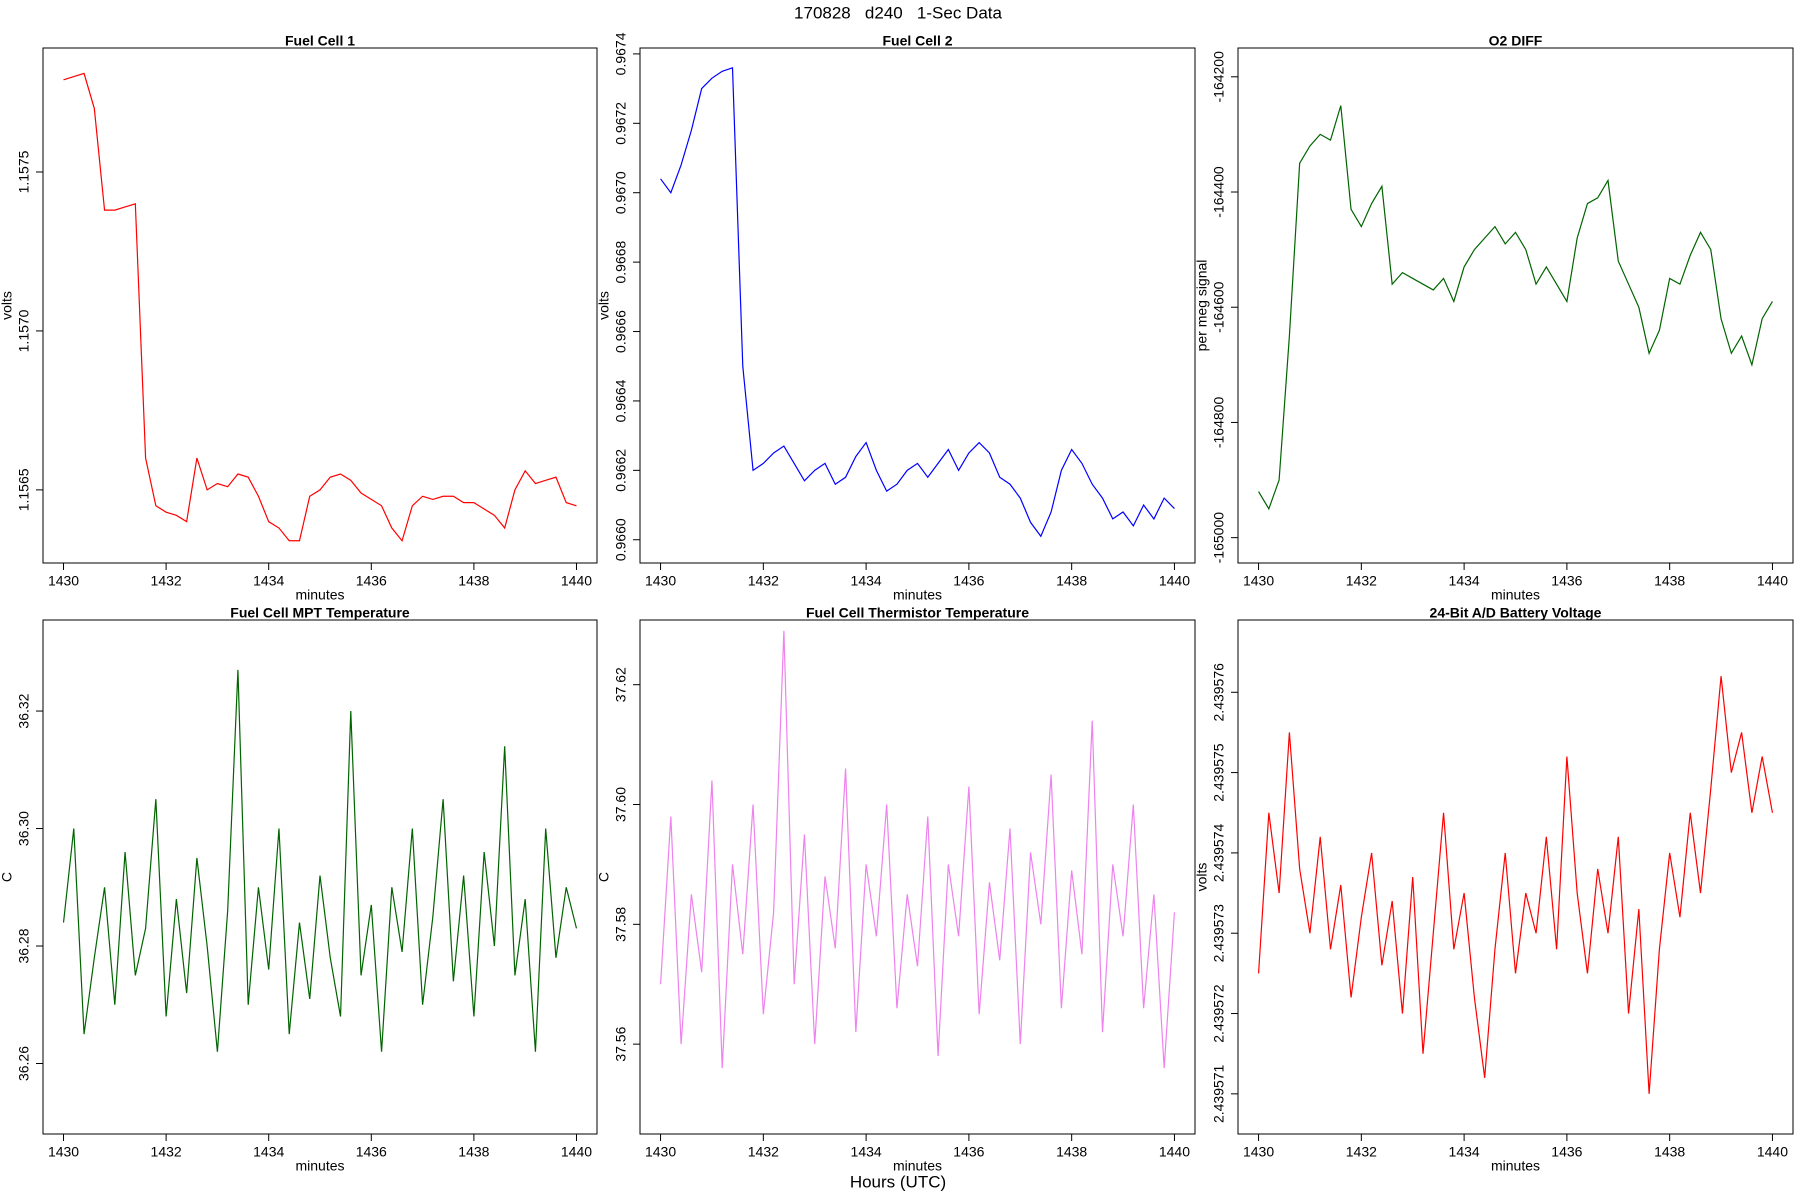 The image size is (1800, 1200). Describe the element at coordinates (621, 192) in the screenshot. I see `y-tick-label: 0.9670` at that location.